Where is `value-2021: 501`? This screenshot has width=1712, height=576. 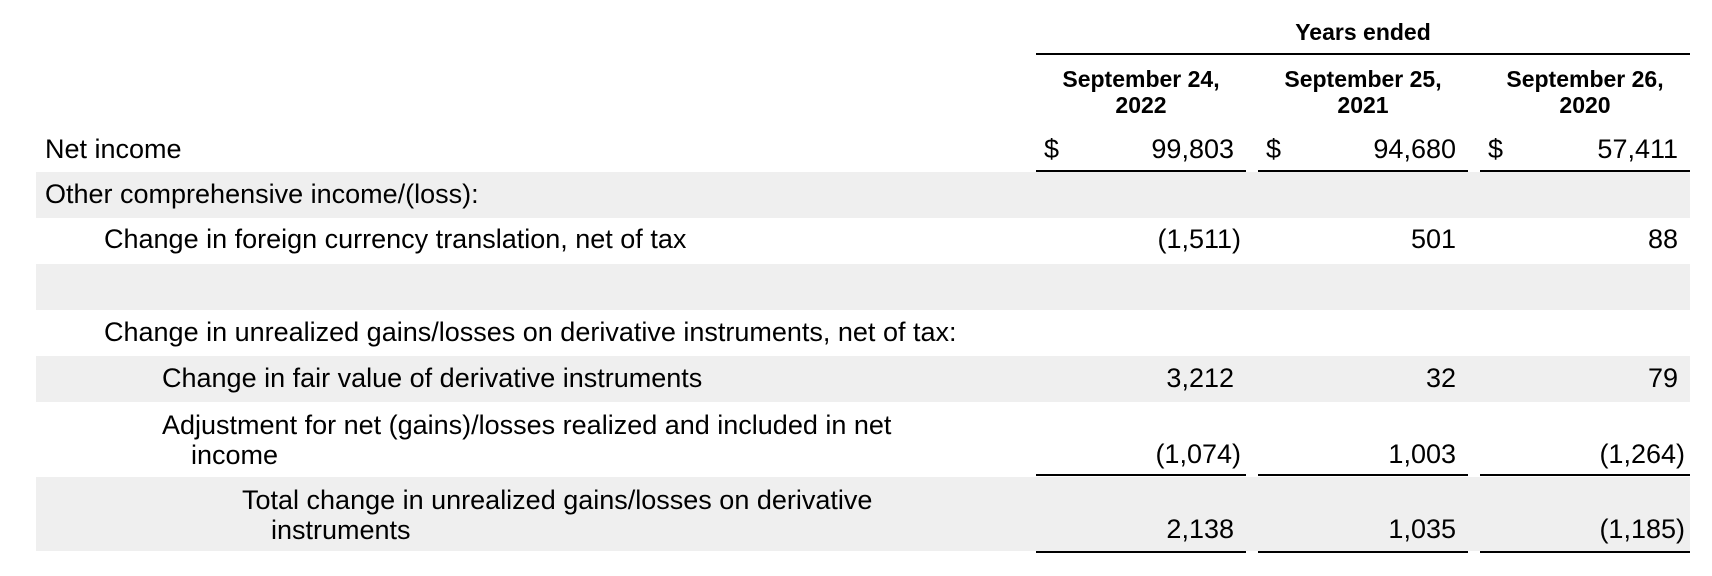
value-2021: 501 is located at coordinates (1433, 239).